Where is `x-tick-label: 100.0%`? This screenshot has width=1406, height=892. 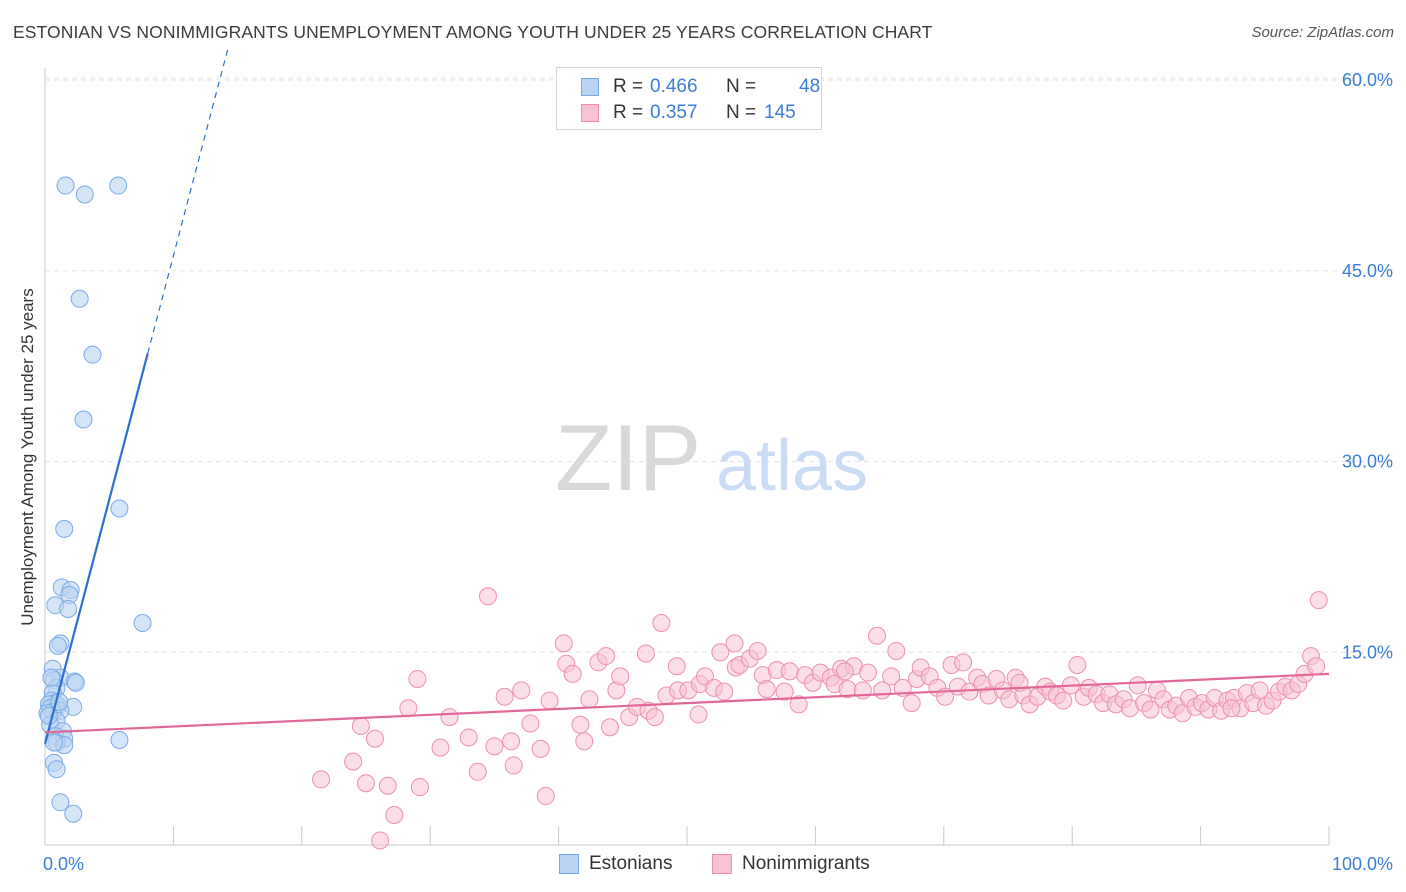
x-tick-label: 100.0% is located at coordinates (1362, 864).